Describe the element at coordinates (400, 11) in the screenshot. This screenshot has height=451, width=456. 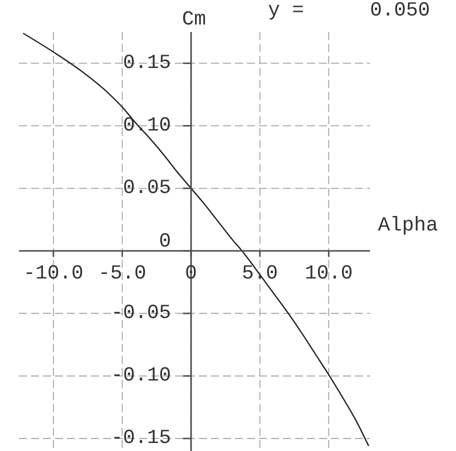
I see `text: 0.050` at that location.